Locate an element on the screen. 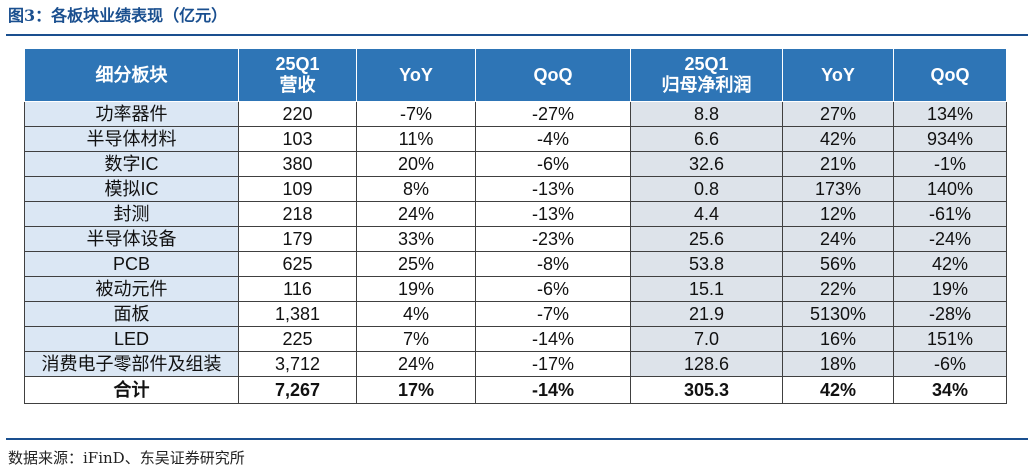  table-row: PCB 625 25% -8% 53.8 56% 42% is located at coordinates (515, 264).